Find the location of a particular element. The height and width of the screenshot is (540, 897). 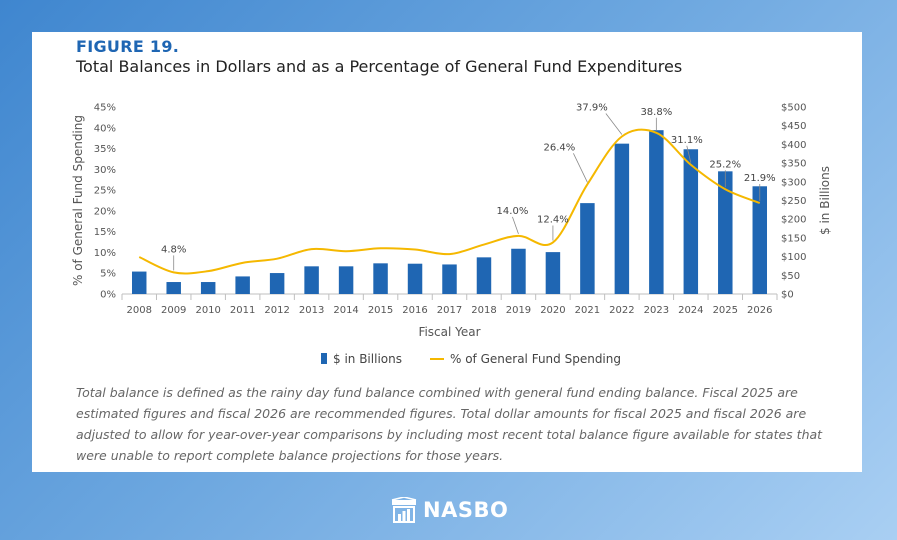

data-label: 12.4% is located at coordinates (553, 219).